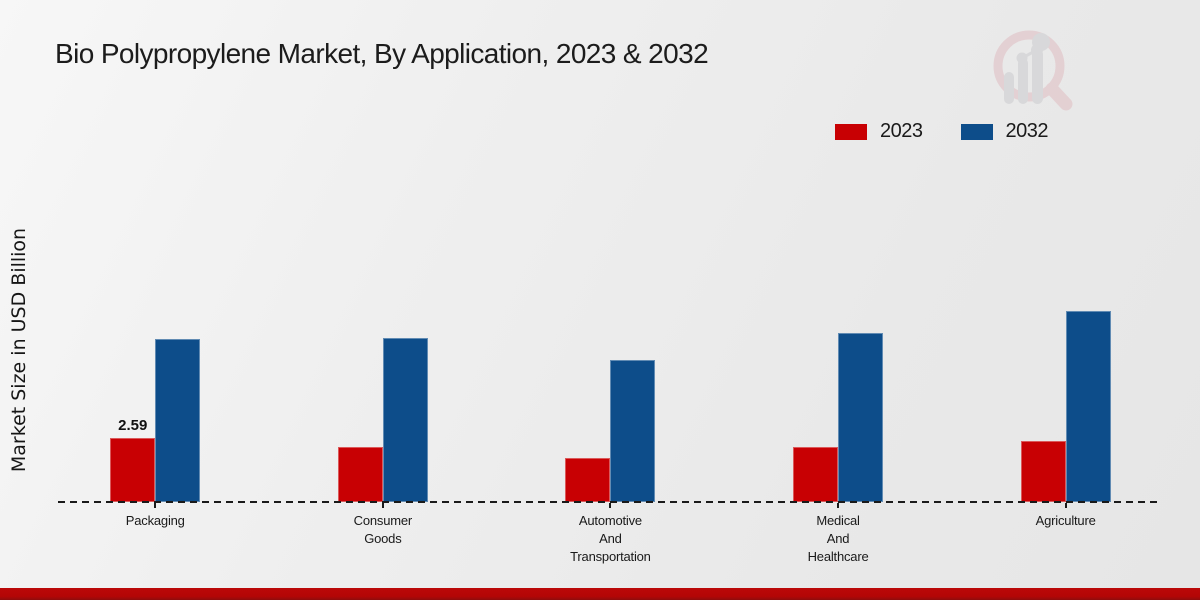 The image size is (1200, 600). What do you see at coordinates (1059, 96) in the screenshot?
I see `magnifier-handle-icon` at bounding box center [1059, 96].